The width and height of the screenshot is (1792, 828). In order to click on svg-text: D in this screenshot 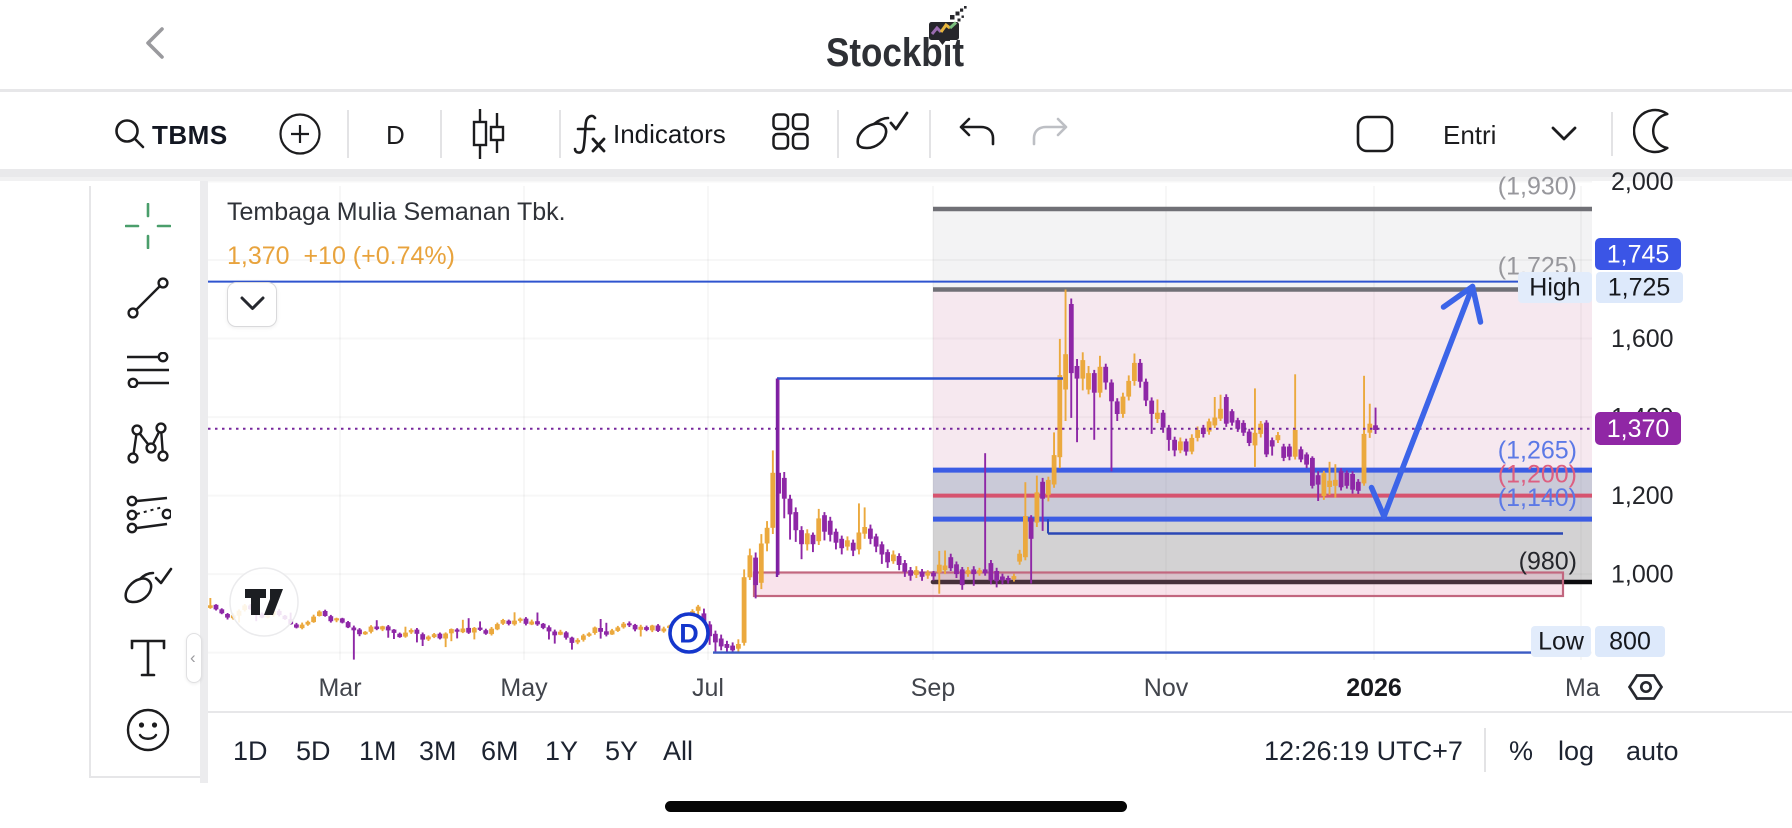, I will do `click(689, 634)`.